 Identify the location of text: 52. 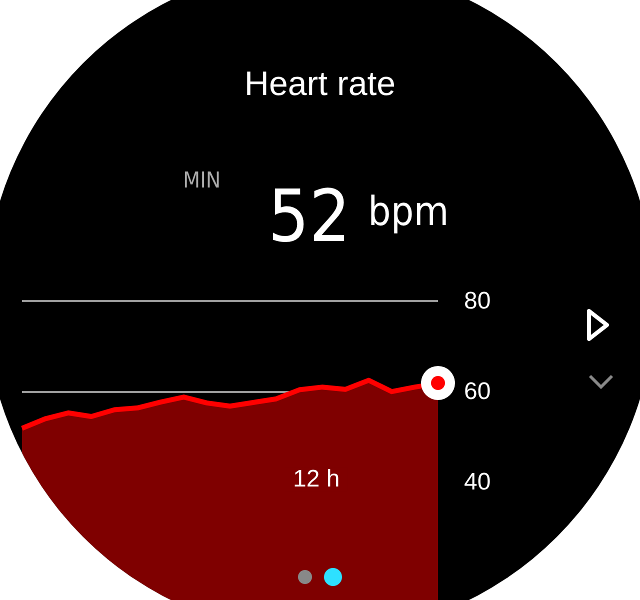
(309, 216).